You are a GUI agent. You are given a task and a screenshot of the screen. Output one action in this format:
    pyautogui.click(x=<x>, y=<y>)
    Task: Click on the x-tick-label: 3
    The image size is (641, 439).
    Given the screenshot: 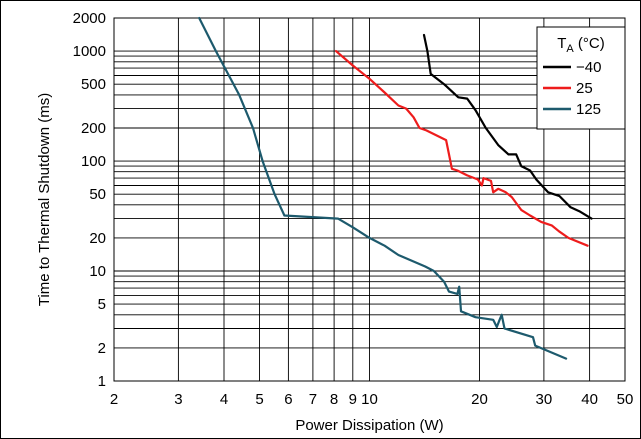 What is the action you would take?
    pyautogui.click(x=178, y=399)
    